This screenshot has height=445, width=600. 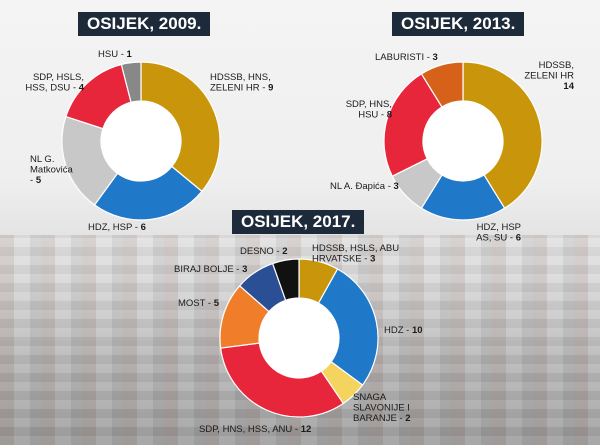 I want to click on slice-label: HDSSB, HNS, ZELENI HR - 9, so click(x=241, y=83).